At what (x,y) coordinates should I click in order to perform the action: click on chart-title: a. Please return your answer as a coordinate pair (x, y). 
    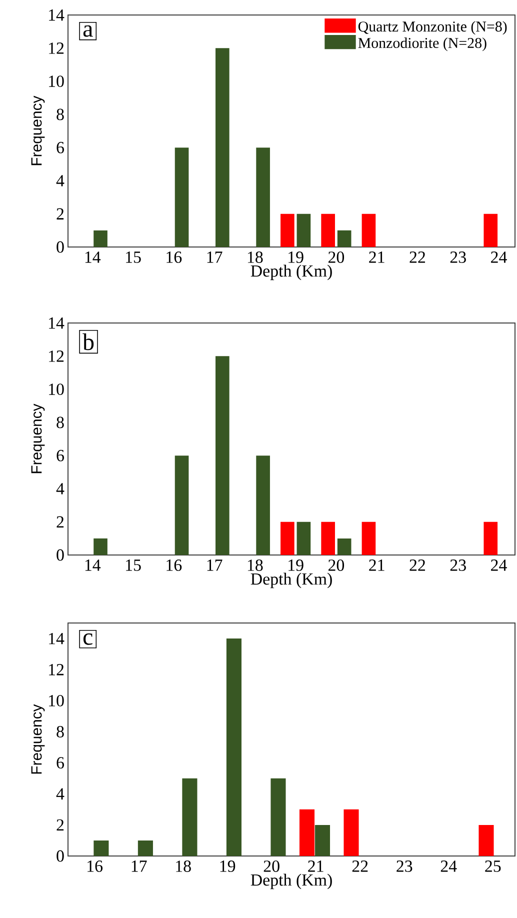
    Looking at the image, I should click on (88, 31).